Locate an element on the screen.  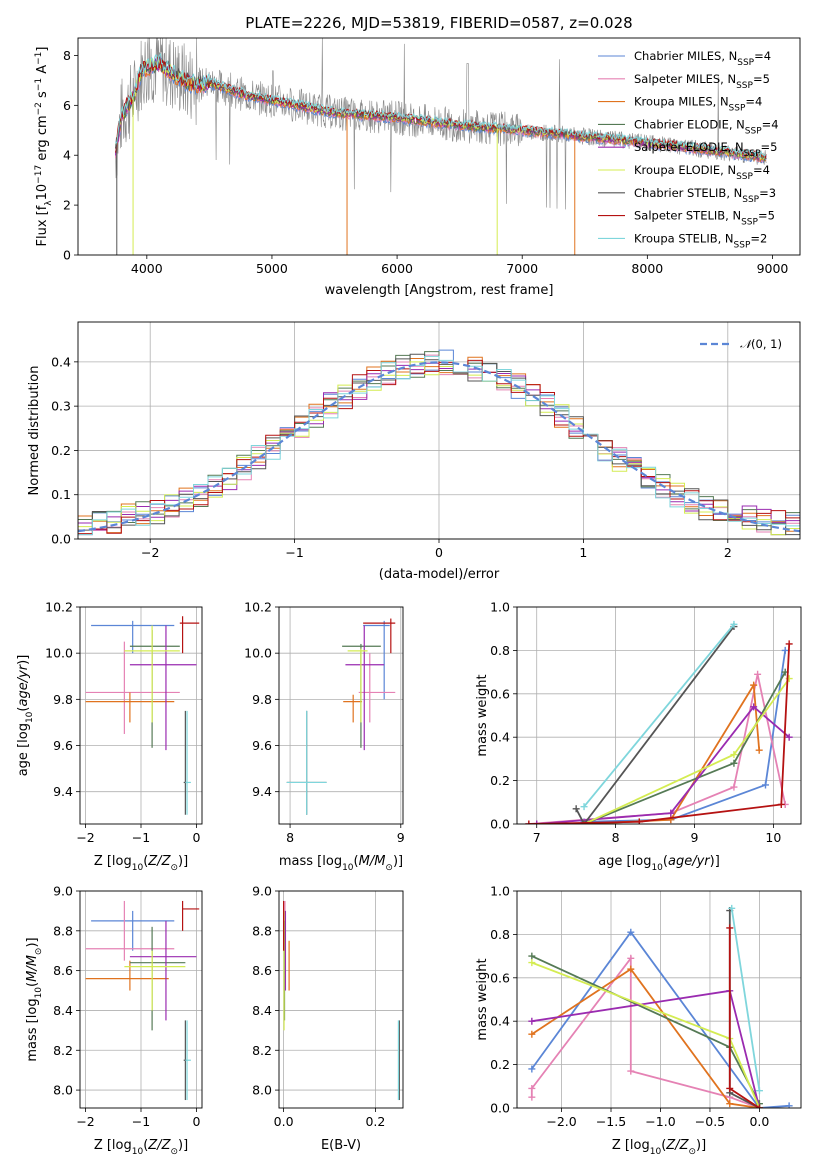
residual-hist-salpeter-stelib is located at coordinates (439, 447).